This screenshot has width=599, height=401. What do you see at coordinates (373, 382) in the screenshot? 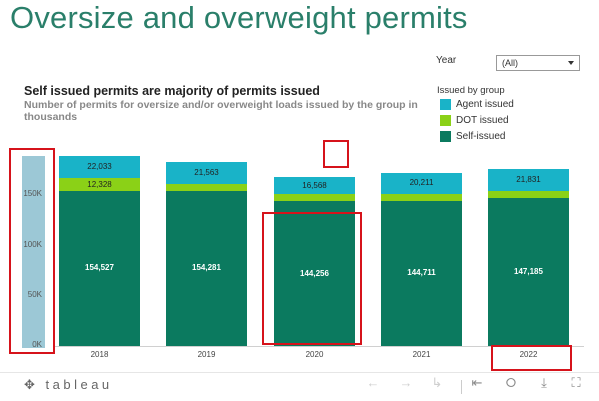
I see `undo-icon: ←` at bounding box center [373, 382].